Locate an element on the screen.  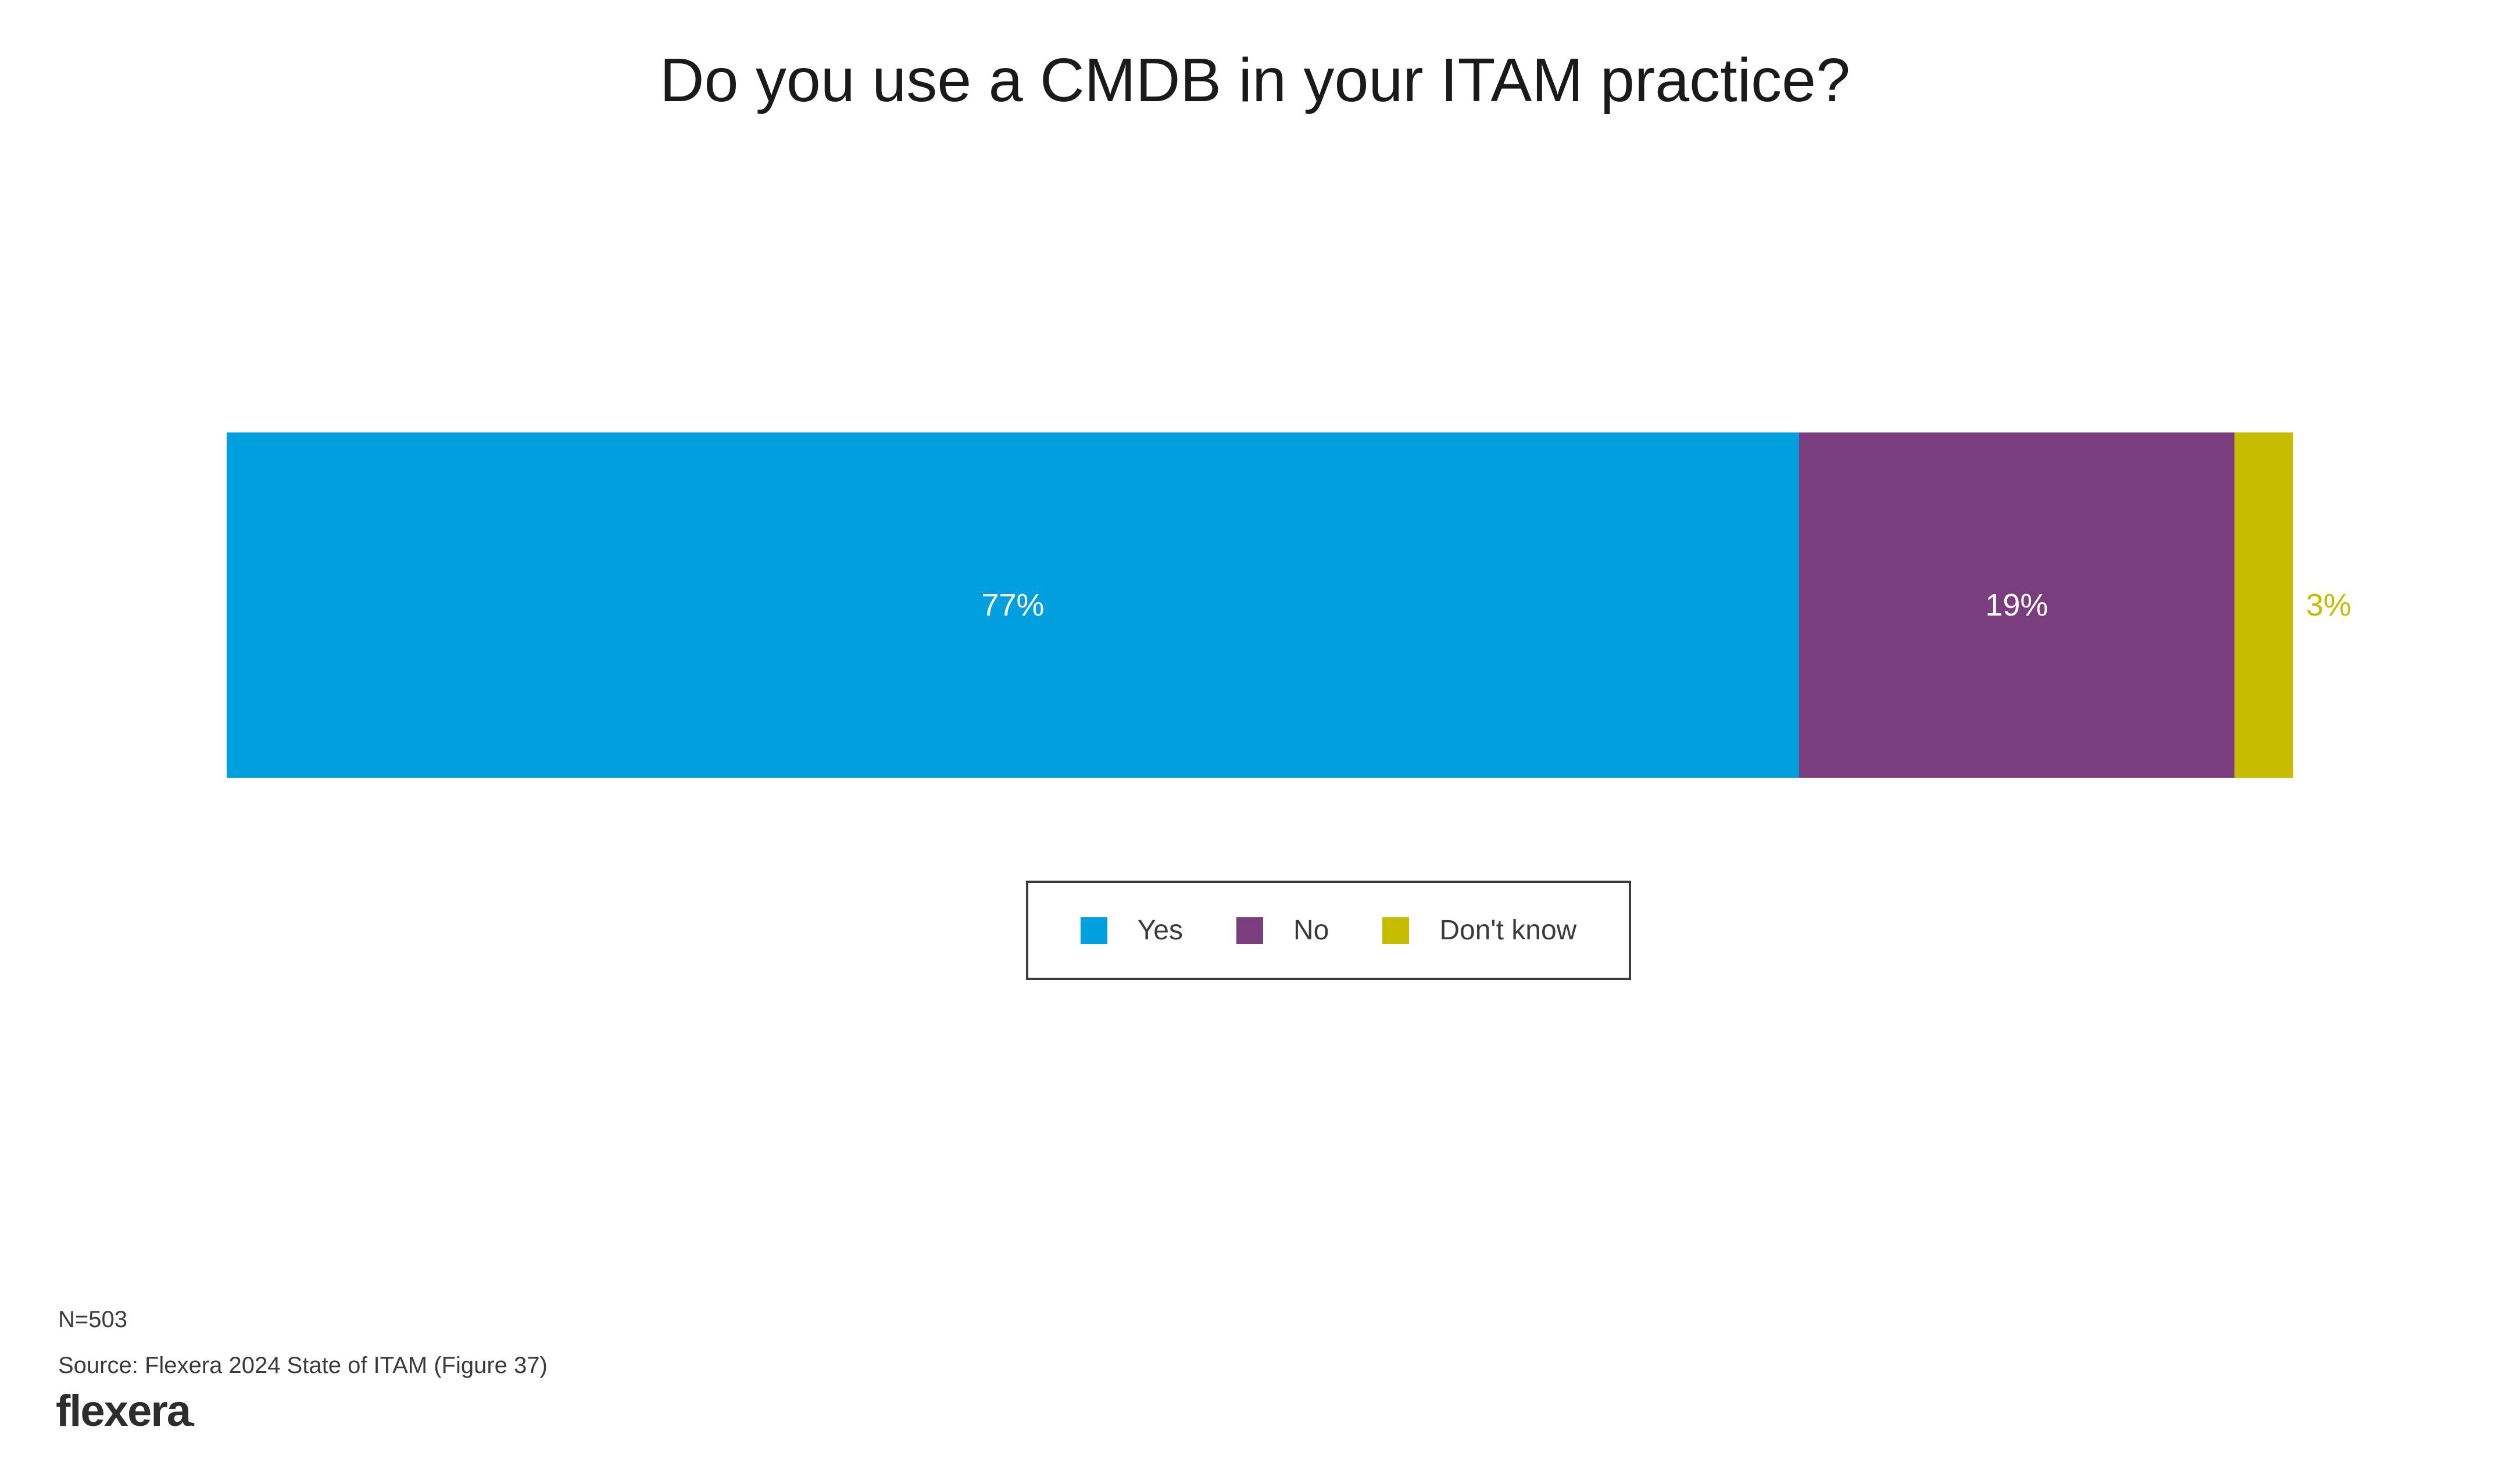
flexera-logo: flexera. is located at coordinates (126, 1411).